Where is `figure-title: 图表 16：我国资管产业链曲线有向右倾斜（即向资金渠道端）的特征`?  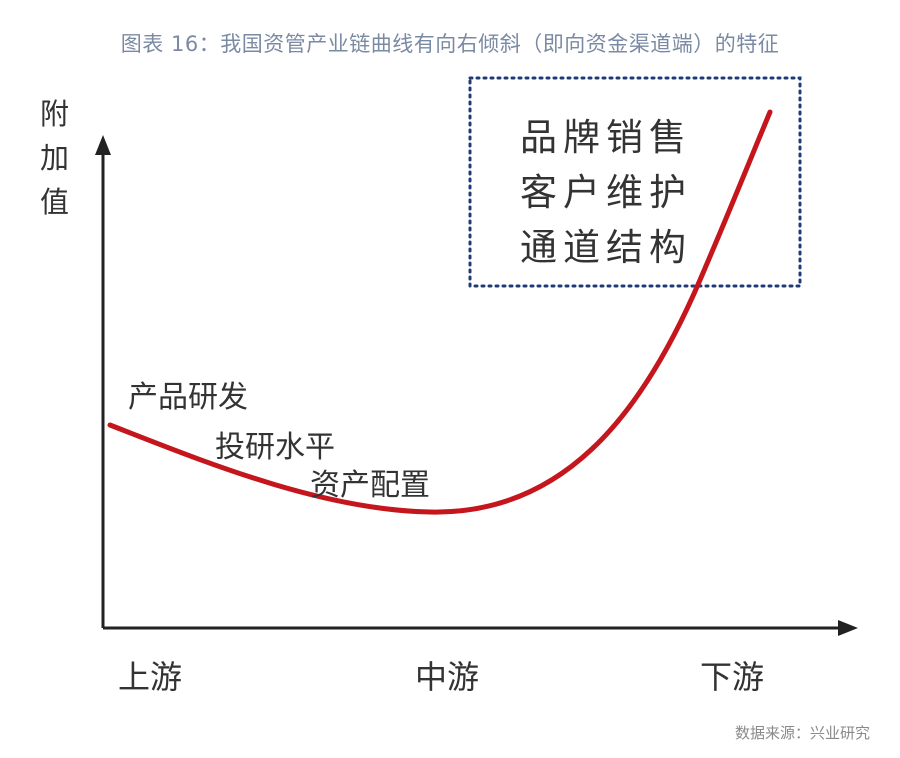 figure-title: 图表 16：我国资管产业链曲线有向右倾斜（即向资金渠道端）的特征 is located at coordinates (450, 44).